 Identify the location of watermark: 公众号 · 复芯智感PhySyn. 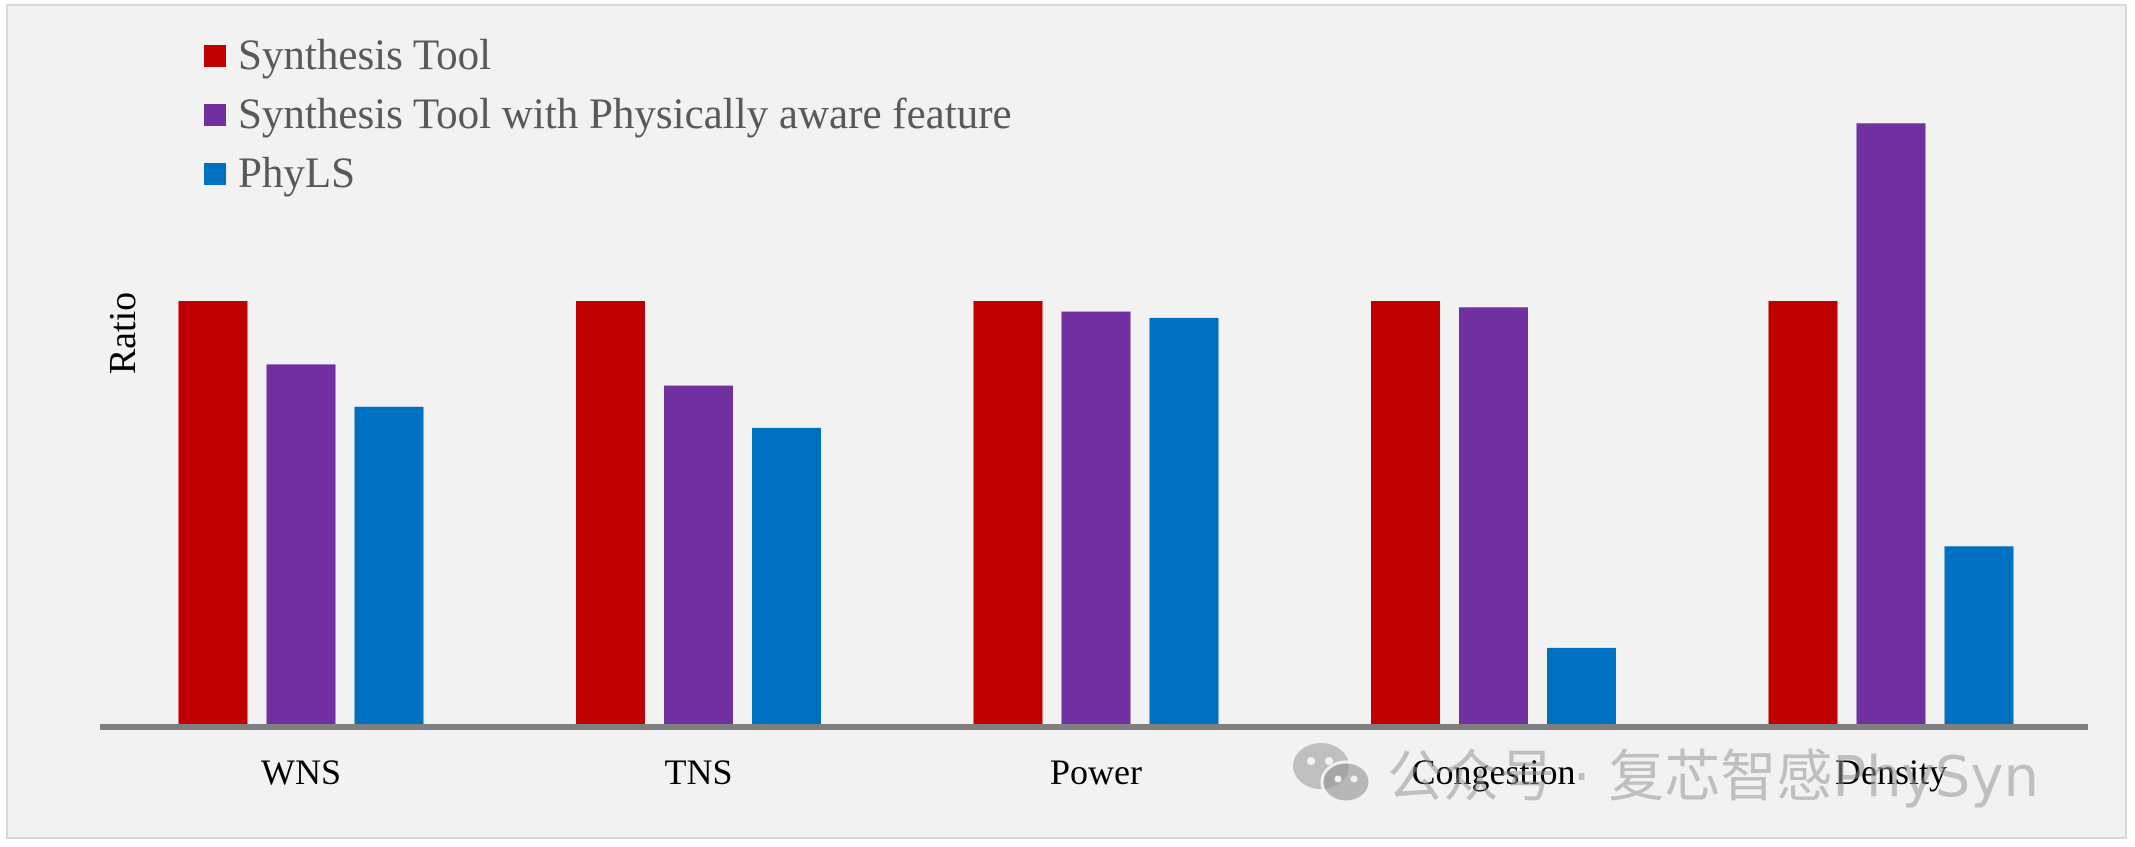
(1665, 772).